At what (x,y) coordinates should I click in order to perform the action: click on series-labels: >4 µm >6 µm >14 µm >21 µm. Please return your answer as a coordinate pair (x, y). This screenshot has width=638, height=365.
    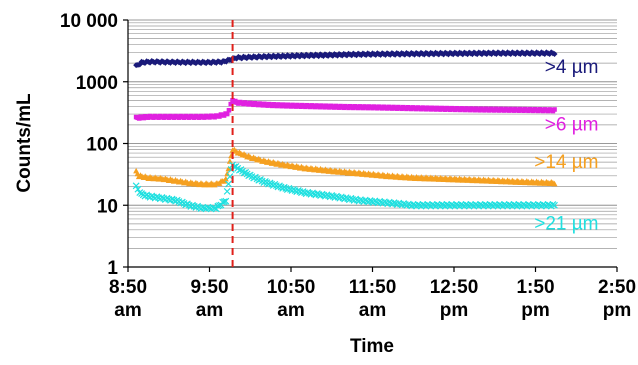
    Looking at the image, I should click on (566, 145).